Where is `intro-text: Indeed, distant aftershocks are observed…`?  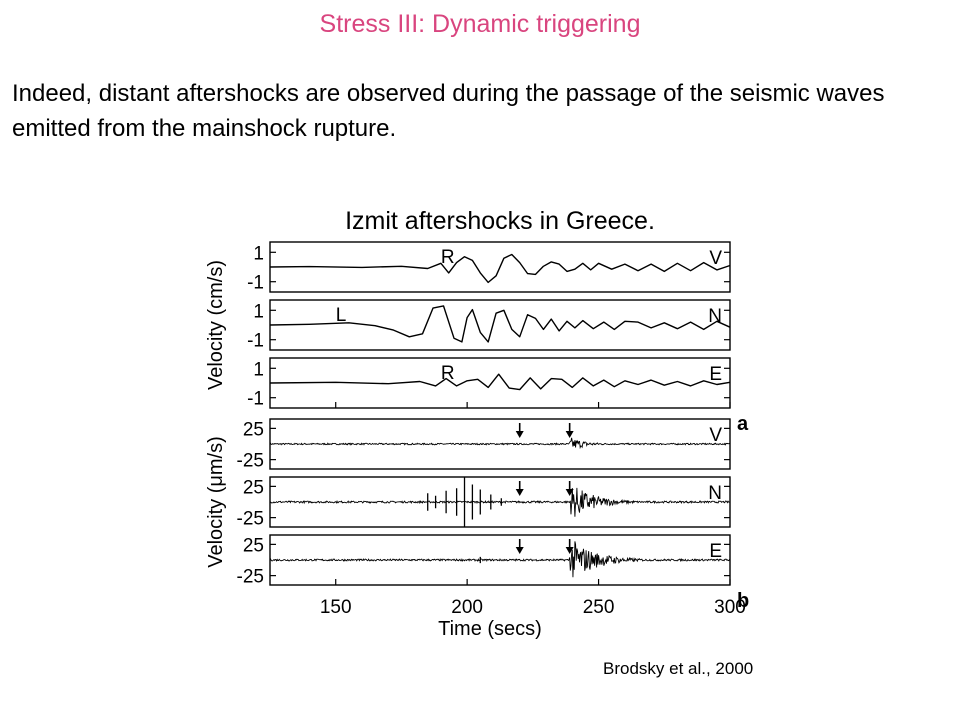
intro-text: Indeed, distant aftershocks are observed… is located at coordinates (448, 111).